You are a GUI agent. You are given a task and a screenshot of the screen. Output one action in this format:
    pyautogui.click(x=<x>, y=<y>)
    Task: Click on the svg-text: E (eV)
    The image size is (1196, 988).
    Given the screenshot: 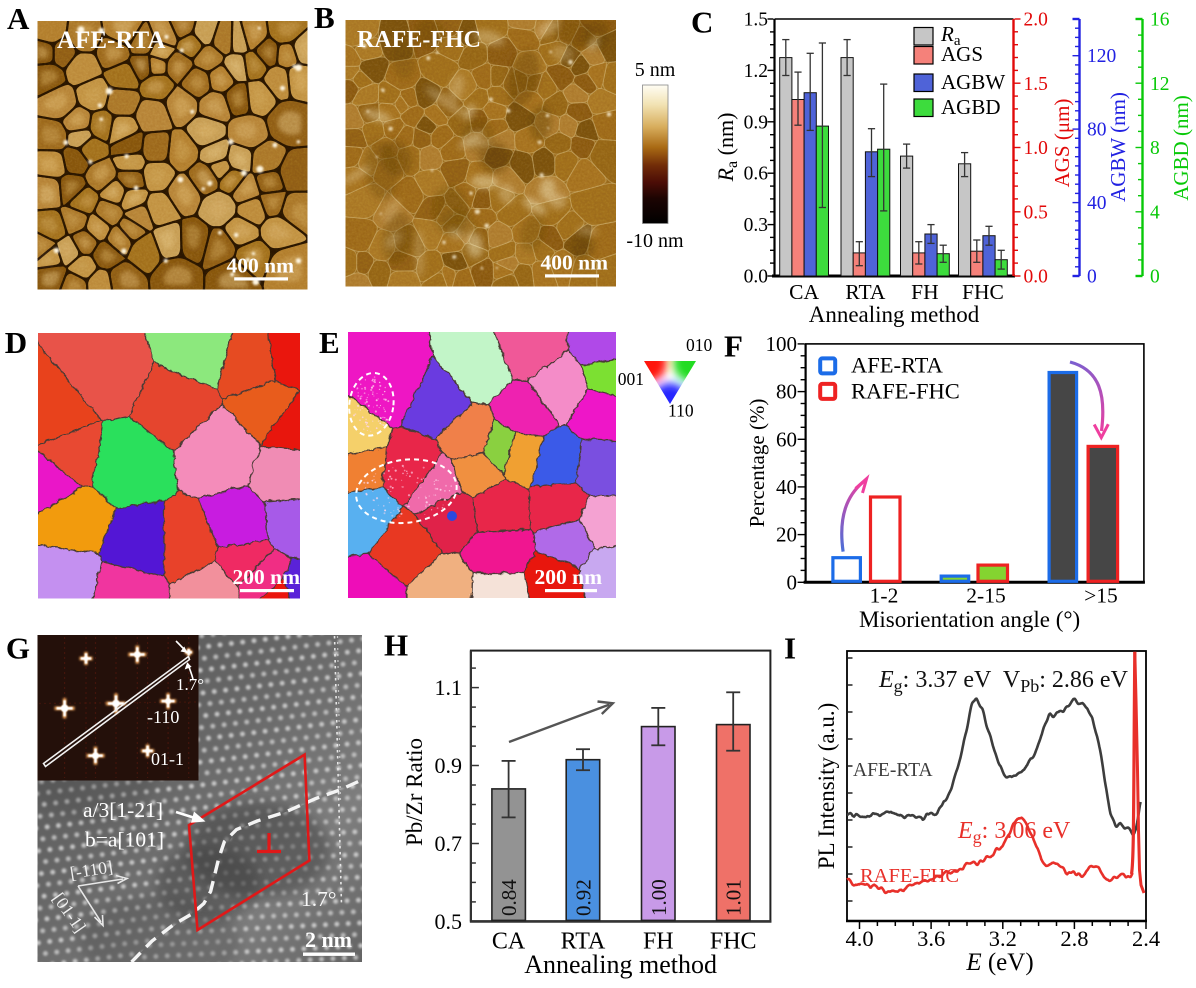 What is the action you would take?
    pyautogui.click(x=999, y=962)
    